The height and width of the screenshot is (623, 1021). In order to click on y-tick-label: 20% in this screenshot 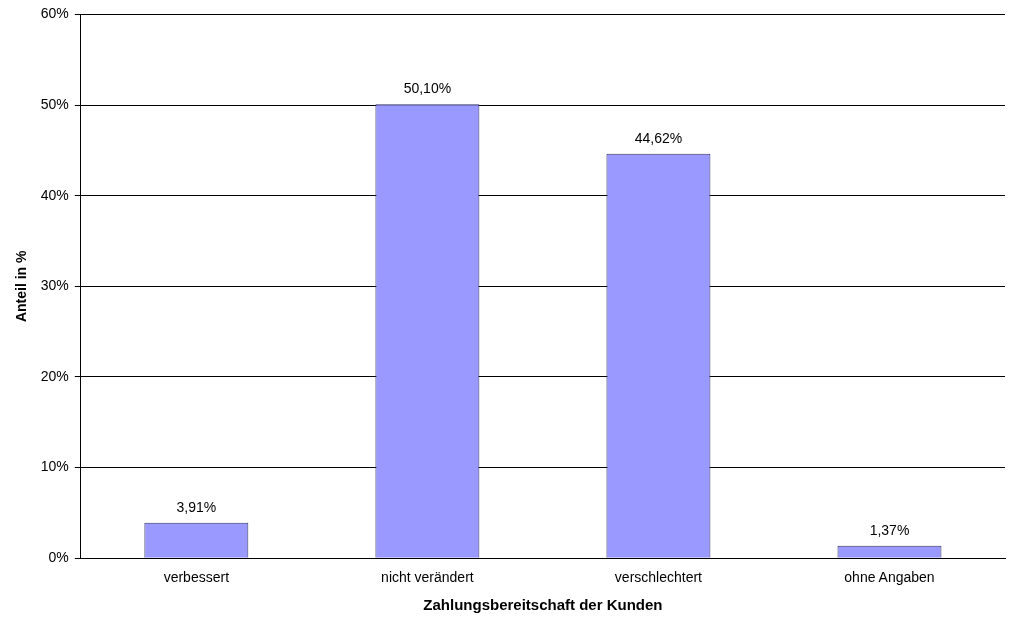, I will do `click(54, 375)`.